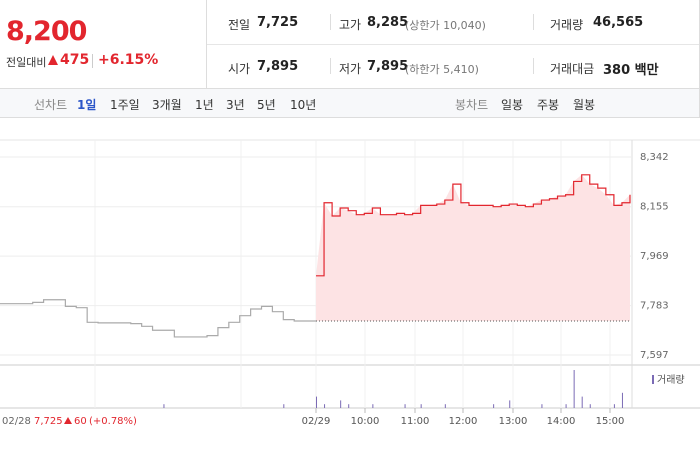 The height and width of the screenshot is (450, 700). I want to click on stat-note: (하한가 5,410), so click(442, 69).